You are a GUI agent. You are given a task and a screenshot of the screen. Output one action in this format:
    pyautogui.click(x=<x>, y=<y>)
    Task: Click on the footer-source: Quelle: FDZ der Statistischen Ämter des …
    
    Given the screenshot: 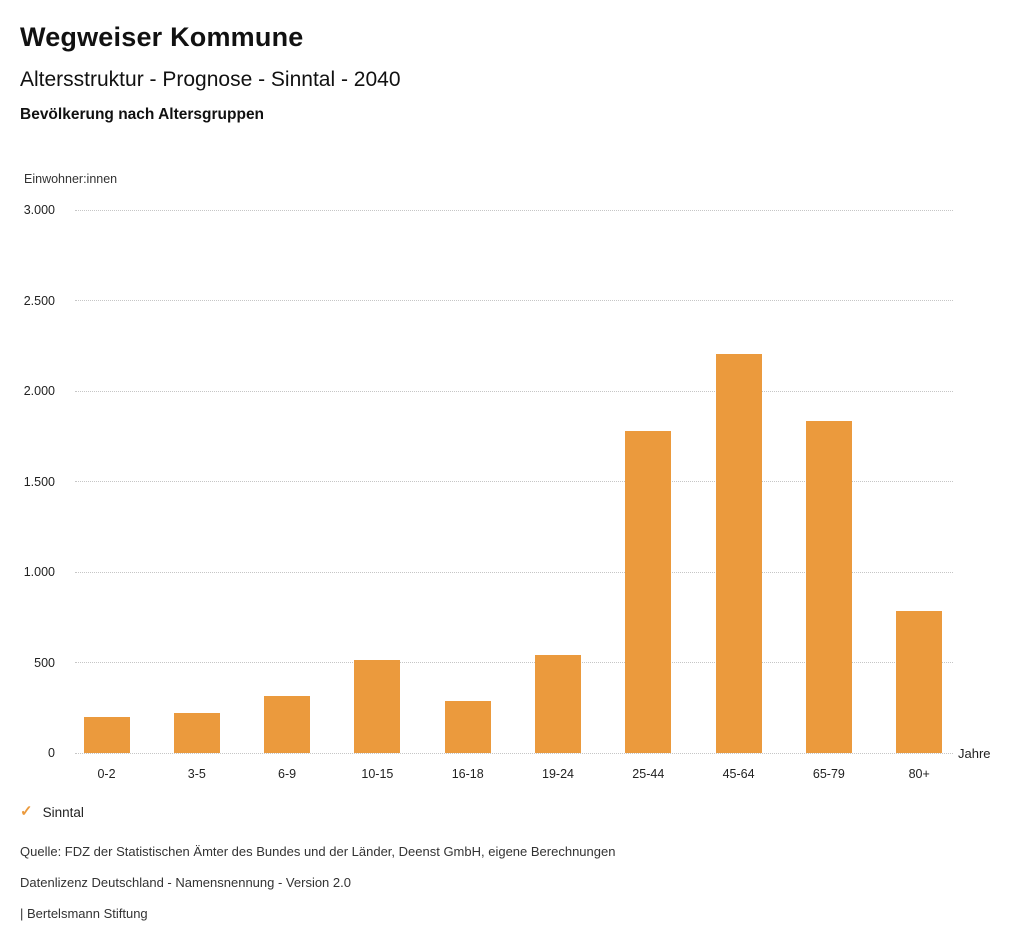 What is the action you would take?
    pyautogui.click(x=318, y=851)
    